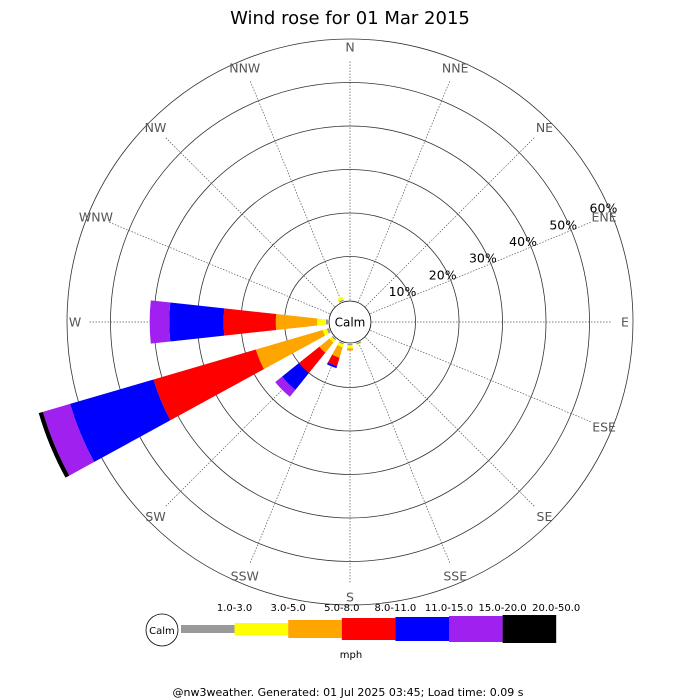 This screenshot has height=700, width=700. I want to click on bar-w-1.0-3.0, so click(327, 322).